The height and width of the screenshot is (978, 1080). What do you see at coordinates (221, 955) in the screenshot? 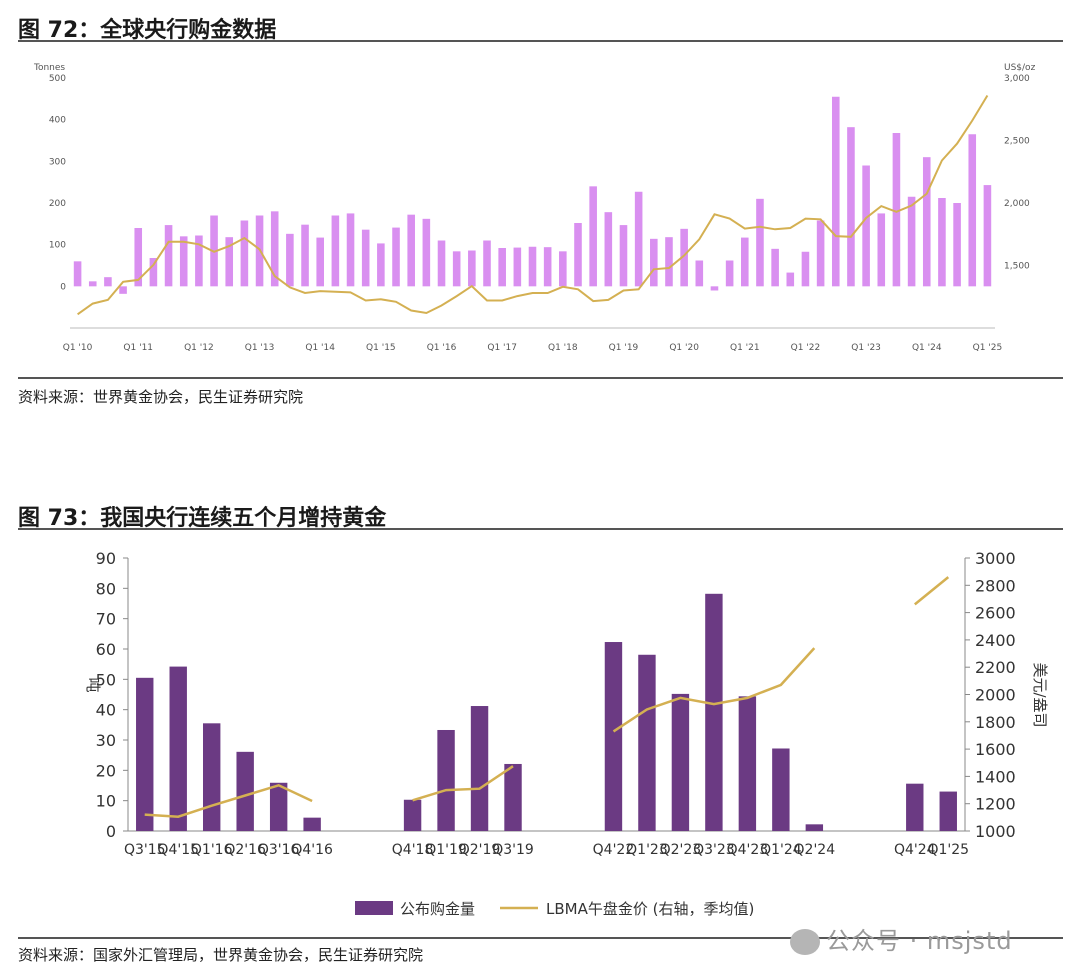
I see `fig73-source: 资料来源：国家外汇管理局，世界黄金协会，民生证券研究院` at bounding box center [221, 955].